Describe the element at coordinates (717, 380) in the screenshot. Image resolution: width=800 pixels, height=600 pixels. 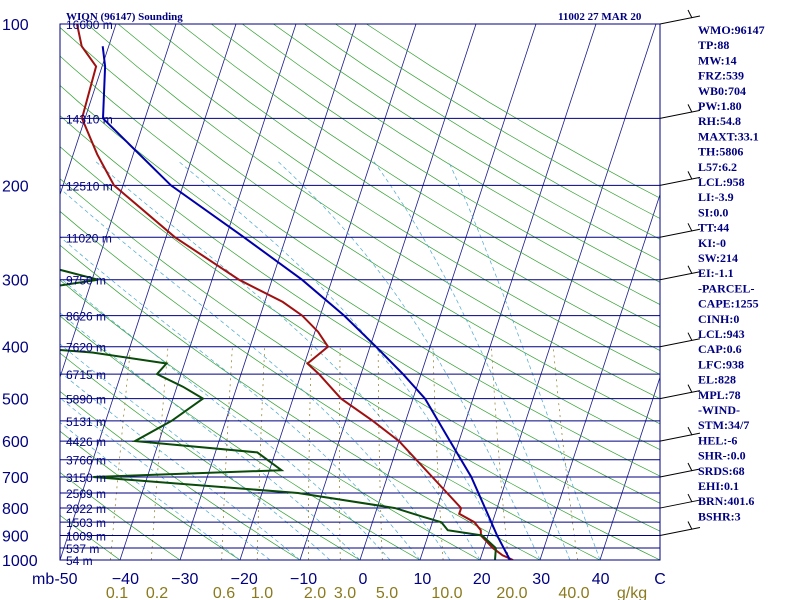
I see `index-item: EL:828` at that location.